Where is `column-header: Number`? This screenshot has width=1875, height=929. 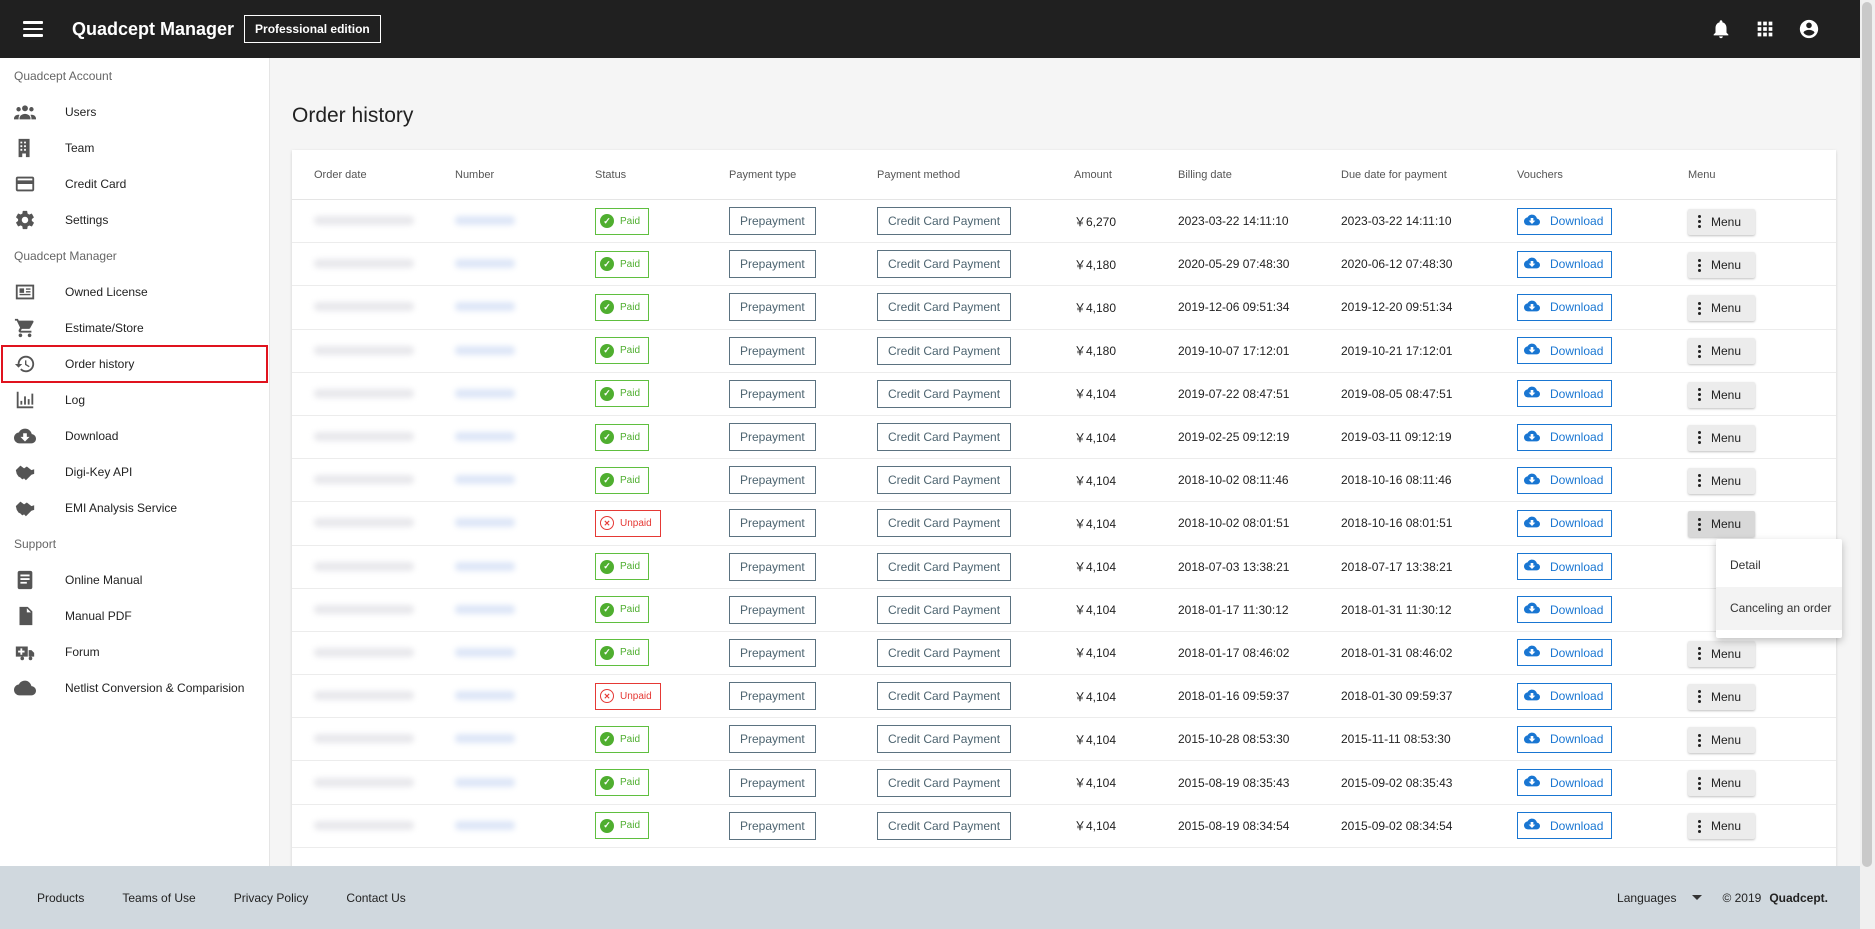
column-header: Number is located at coordinates (475, 174).